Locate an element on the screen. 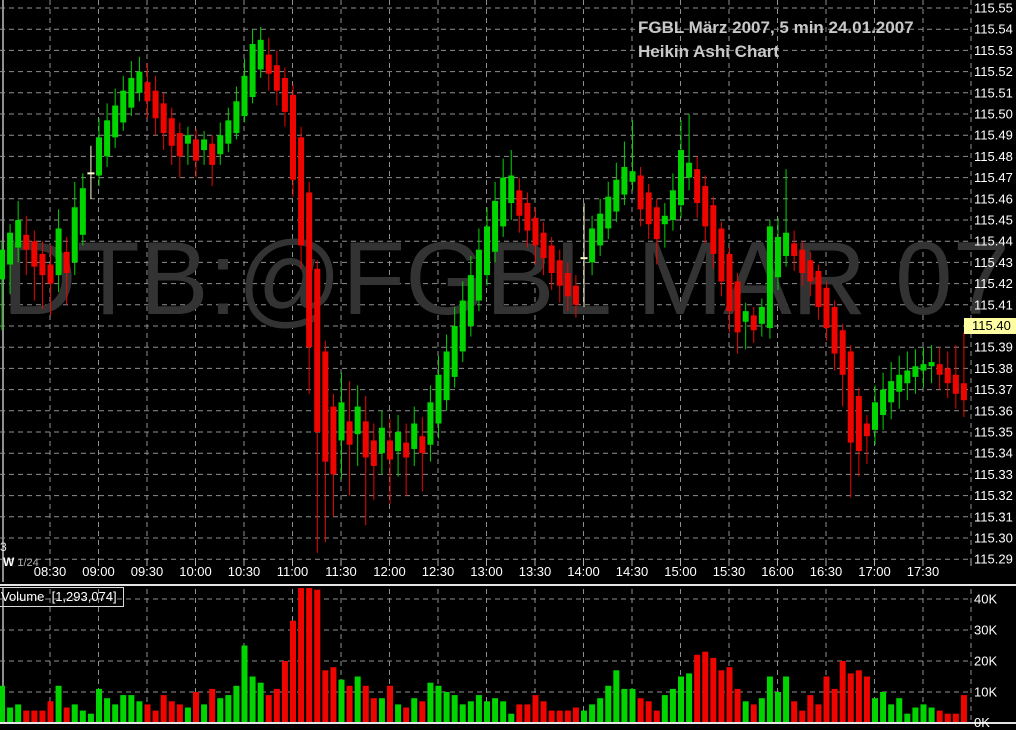 This screenshot has width=1016, height=730. price-tick-label: 115.38 is located at coordinates (993, 368).